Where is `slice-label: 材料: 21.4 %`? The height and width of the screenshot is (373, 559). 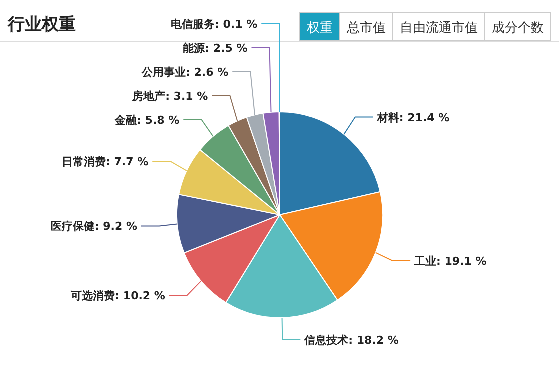
slice-label: 材料: 21.4 % is located at coordinates (413, 117).